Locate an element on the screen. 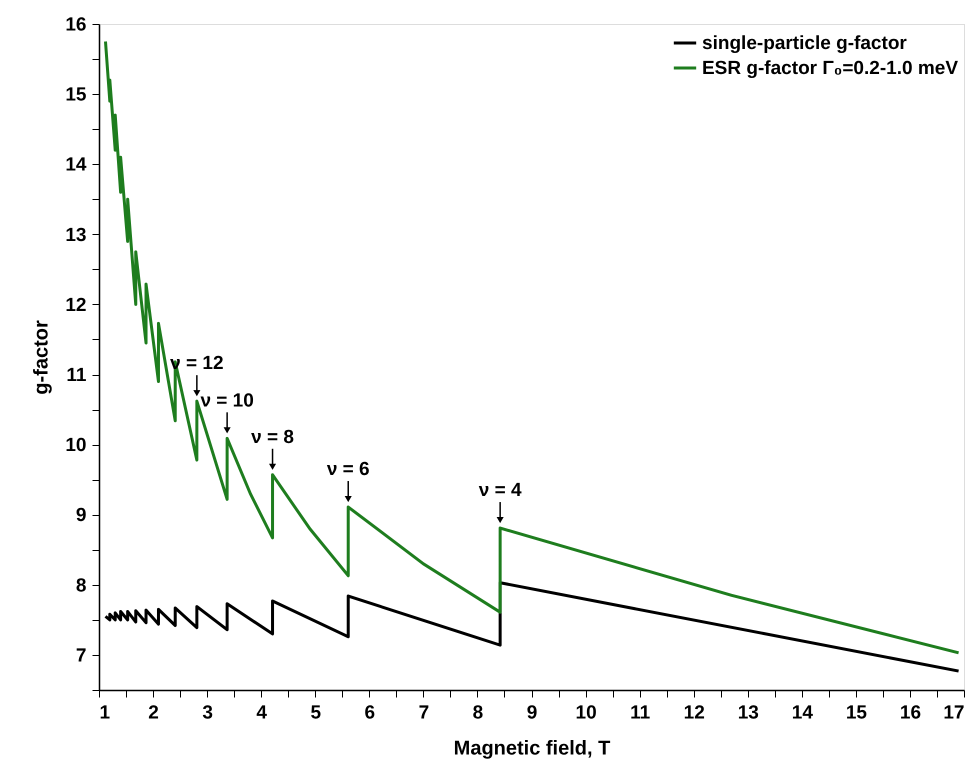  x-tick-label: 1 is located at coordinates (105, 713).